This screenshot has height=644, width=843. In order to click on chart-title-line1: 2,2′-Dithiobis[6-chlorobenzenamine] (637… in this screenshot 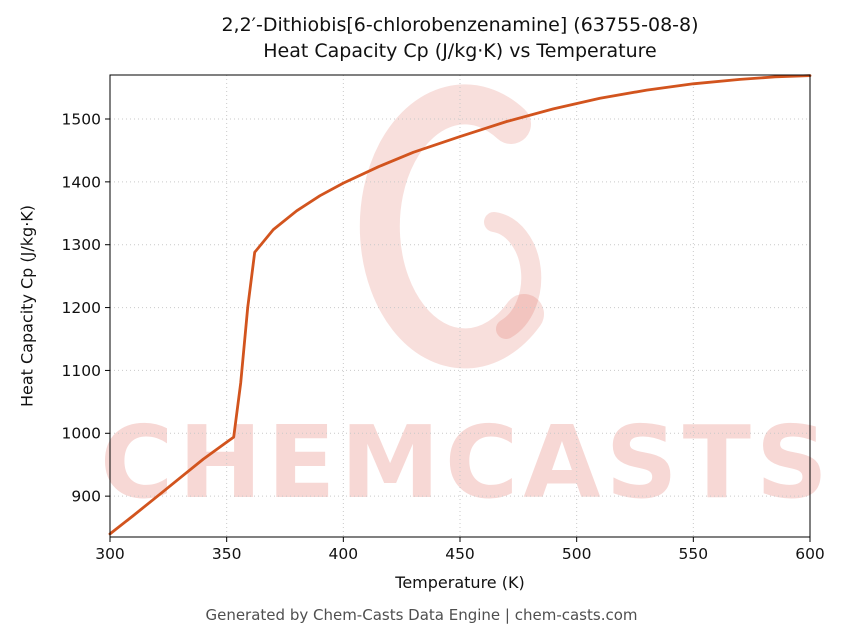, I will do `click(460, 25)`.